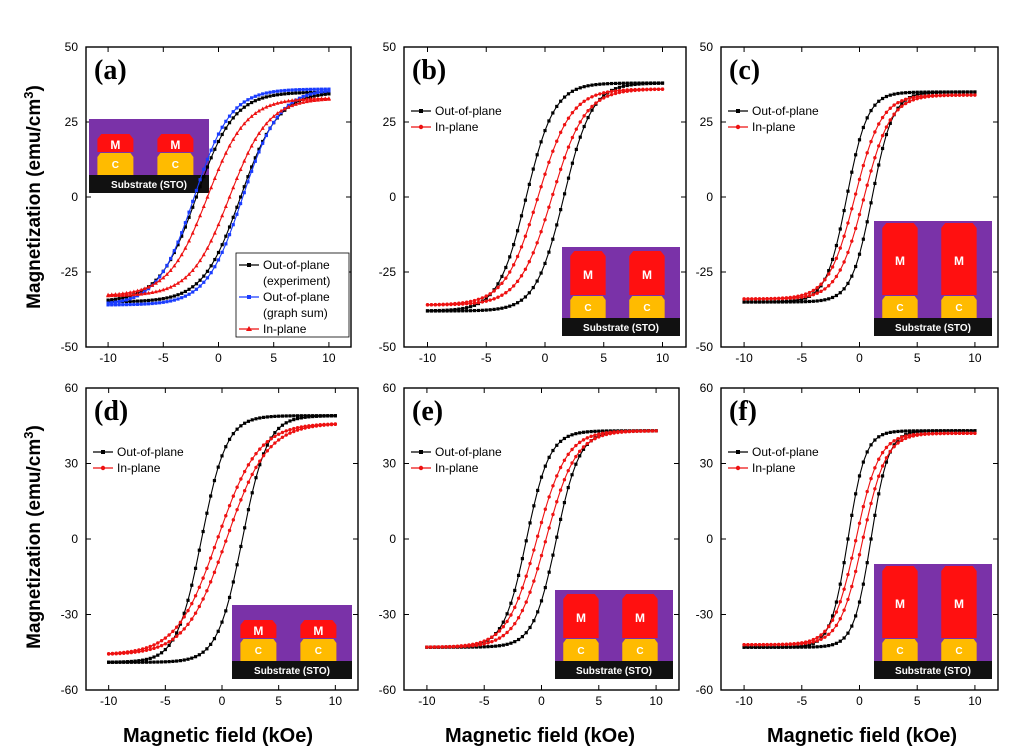 This screenshot has height=754, width=1024. What do you see at coordinates (33, 537) in the screenshot?
I see `y-axis-title-bottom: Magnetization (emu/cm3)` at bounding box center [33, 537].